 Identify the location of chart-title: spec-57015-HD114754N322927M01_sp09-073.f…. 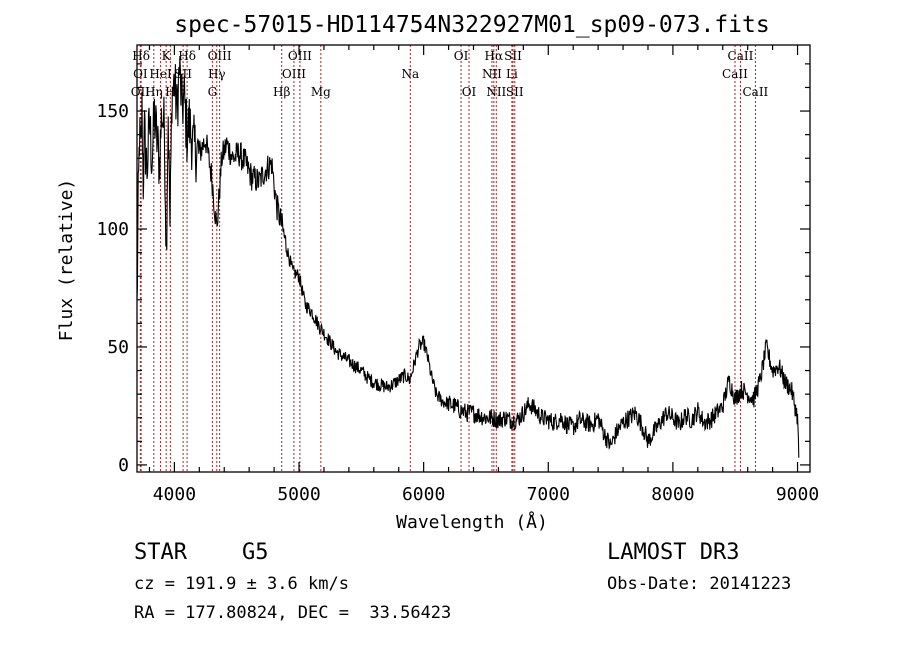
(471, 25).